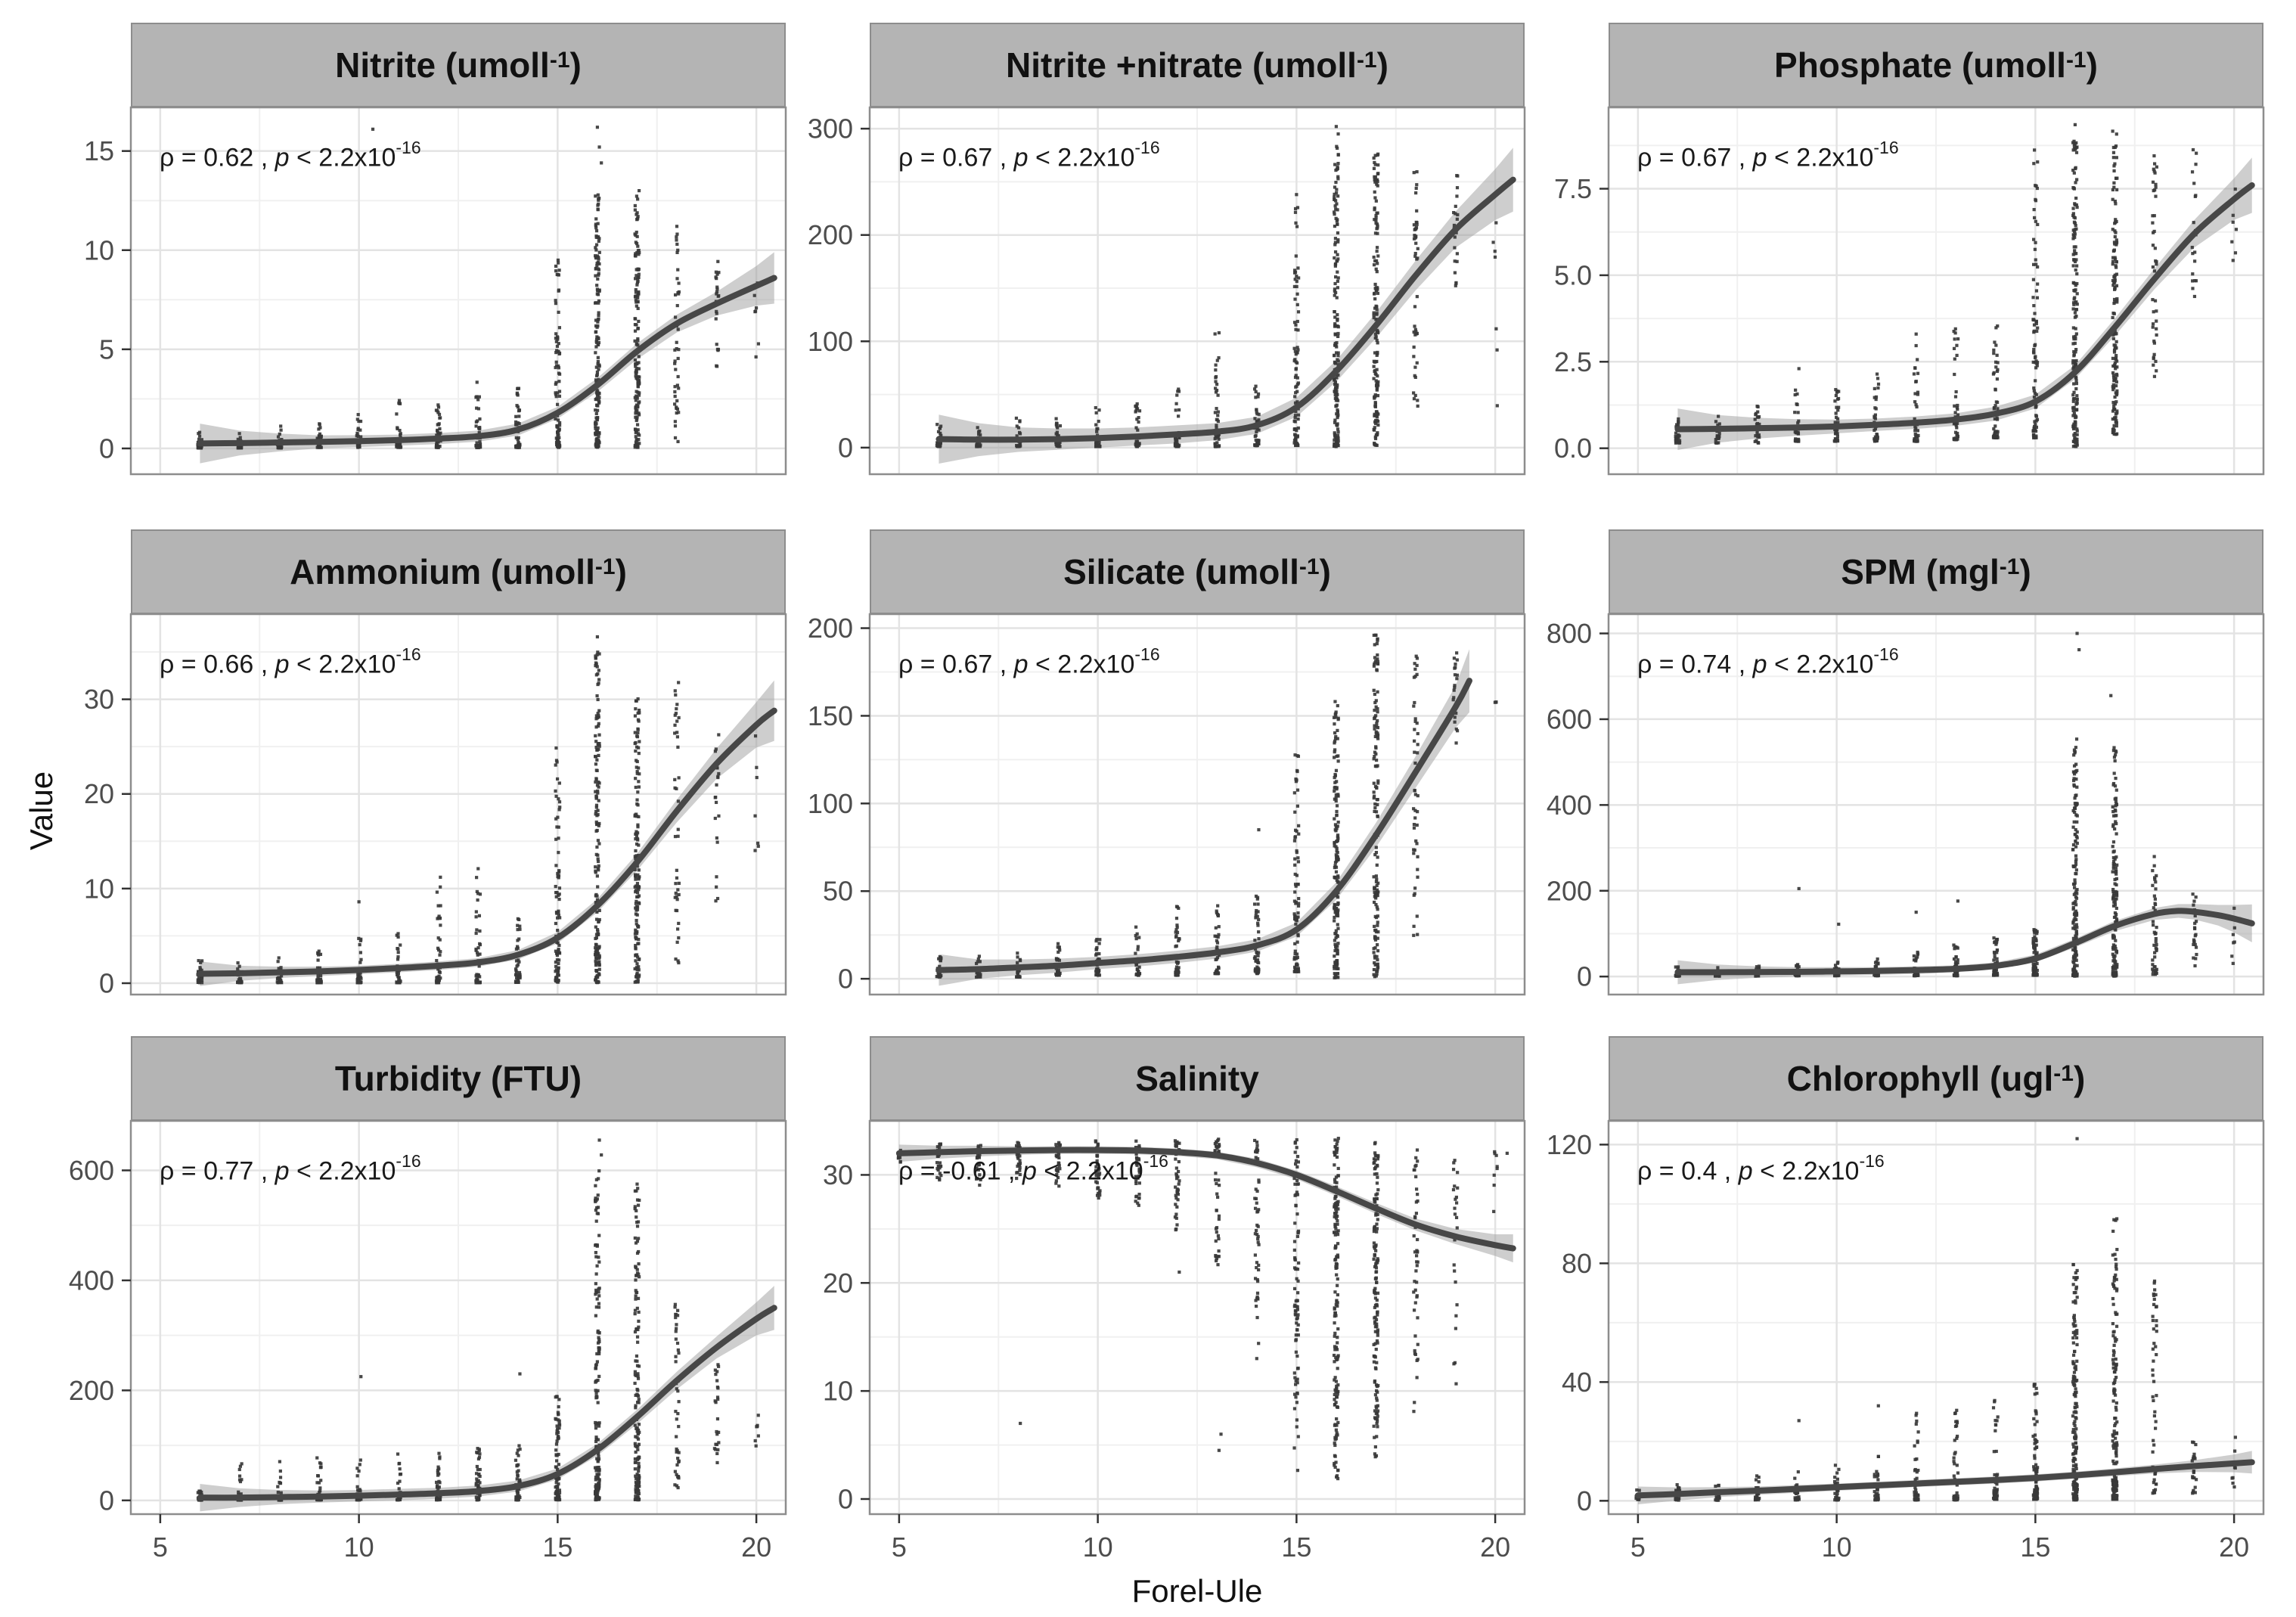 The image size is (2296, 1617). Describe the element at coordinates (1920, 571) in the screenshot. I see `facet-title: SPM (mgl` at that location.